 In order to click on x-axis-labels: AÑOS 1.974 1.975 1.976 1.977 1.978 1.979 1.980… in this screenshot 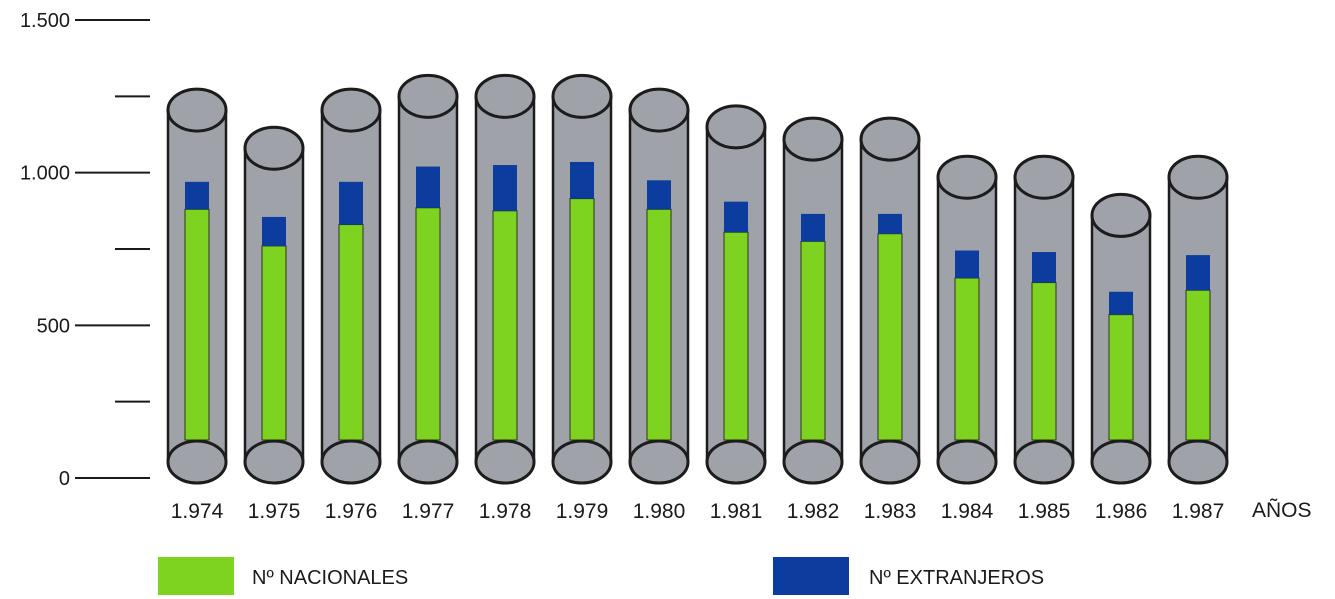, I will do `click(741, 510)`.